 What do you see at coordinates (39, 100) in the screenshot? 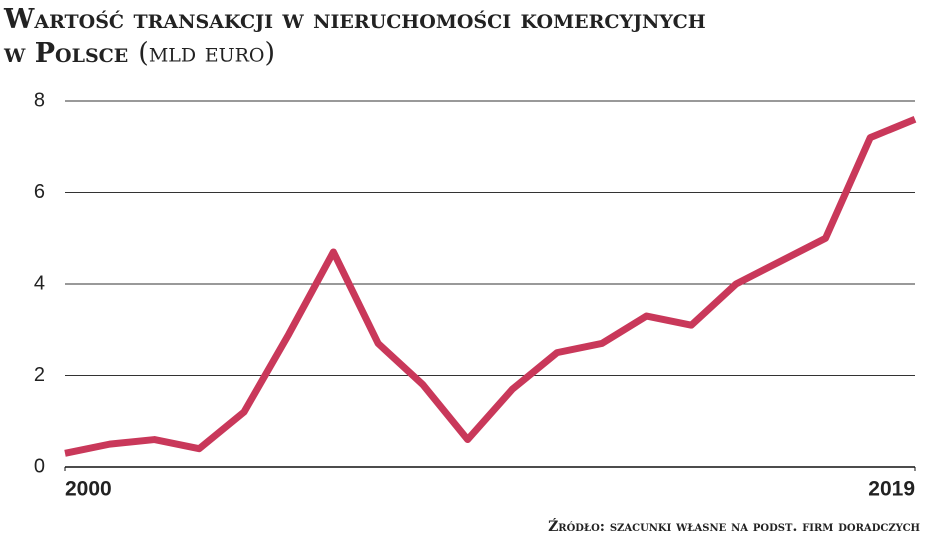
I see `y-tick-label: 8` at bounding box center [39, 100].